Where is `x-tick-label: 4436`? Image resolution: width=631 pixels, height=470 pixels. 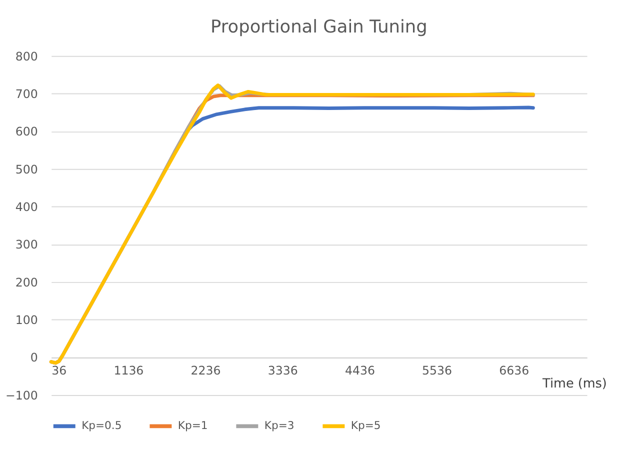 x-tick-label: 4436 is located at coordinates (359, 371).